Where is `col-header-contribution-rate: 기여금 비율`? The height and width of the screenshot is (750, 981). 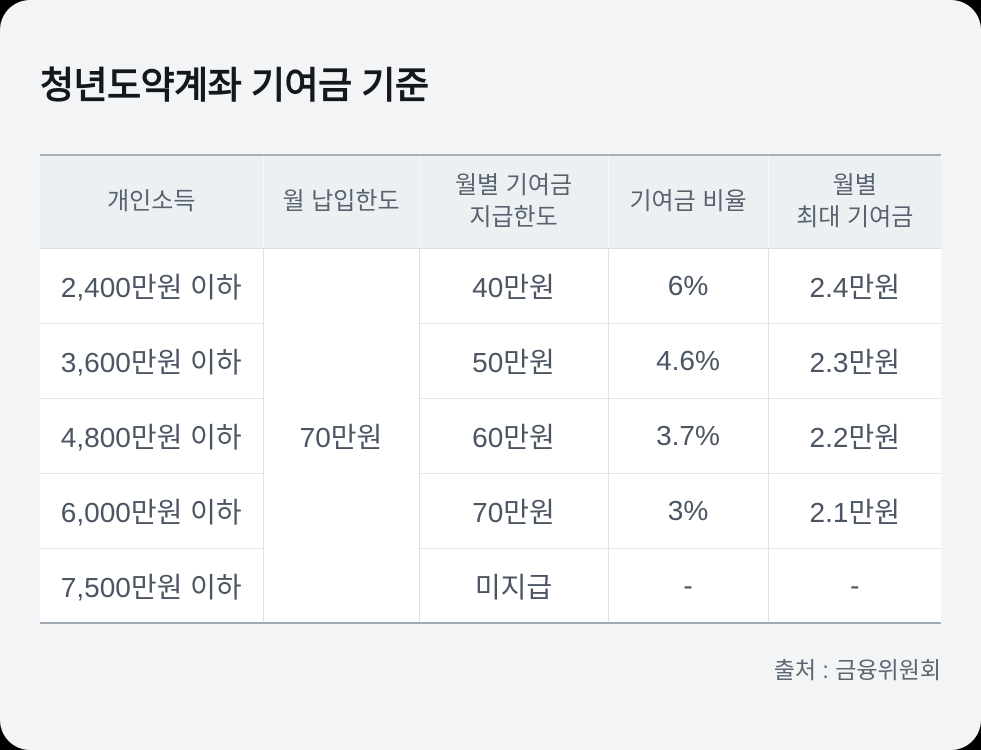 col-header-contribution-rate: 기여금 비율 is located at coordinates (687, 202).